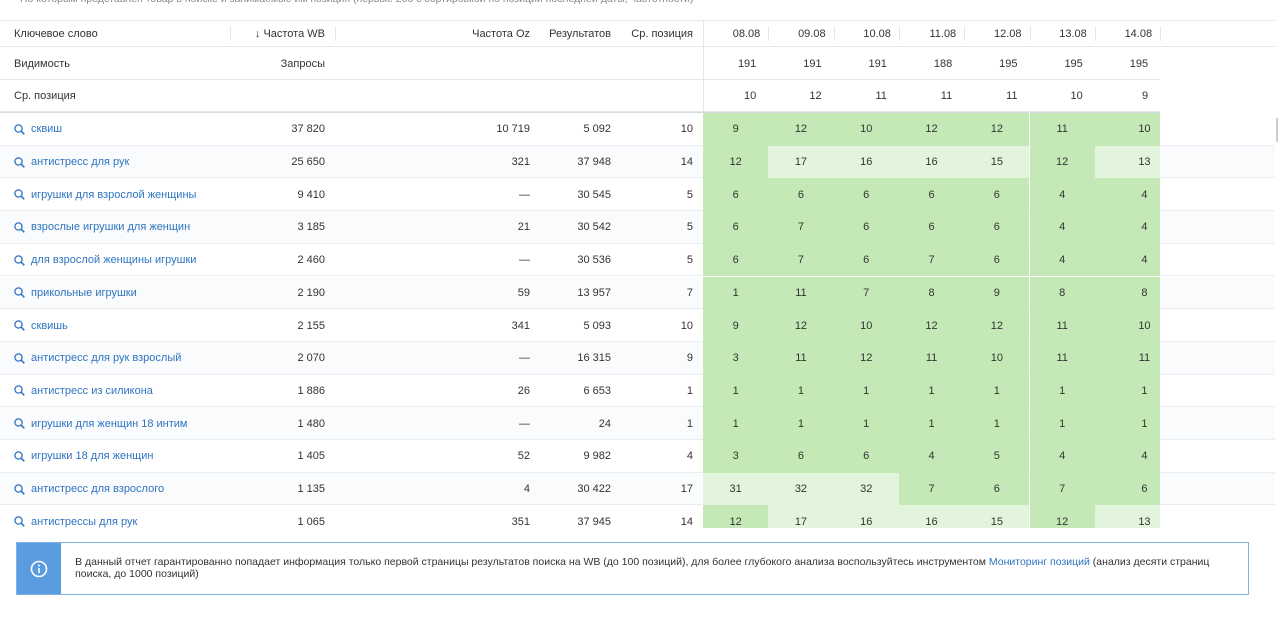 The width and height of the screenshot is (1280, 623). What do you see at coordinates (736, 489) in the screenshot?
I see `position-cell: 31` at bounding box center [736, 489].